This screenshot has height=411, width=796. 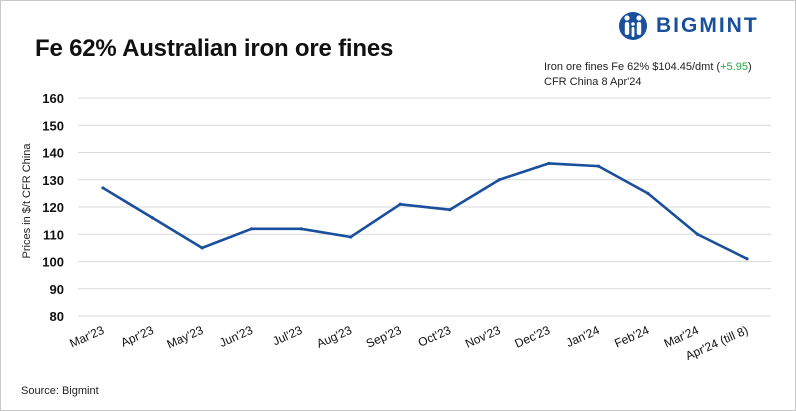 I want to click on x-tick-label: Dec'23, so click(x=533, y=337).